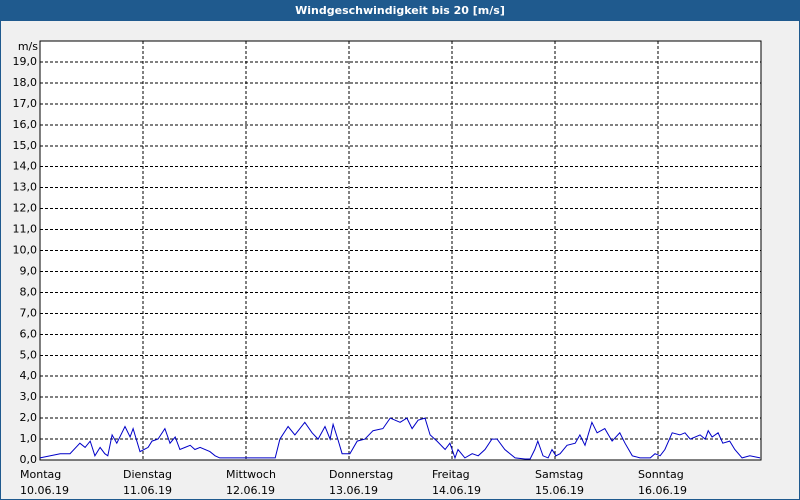  Describe the element at coordinates (29, 291) in the screenshot. I see `y-tick-label: 8,0` at that location.